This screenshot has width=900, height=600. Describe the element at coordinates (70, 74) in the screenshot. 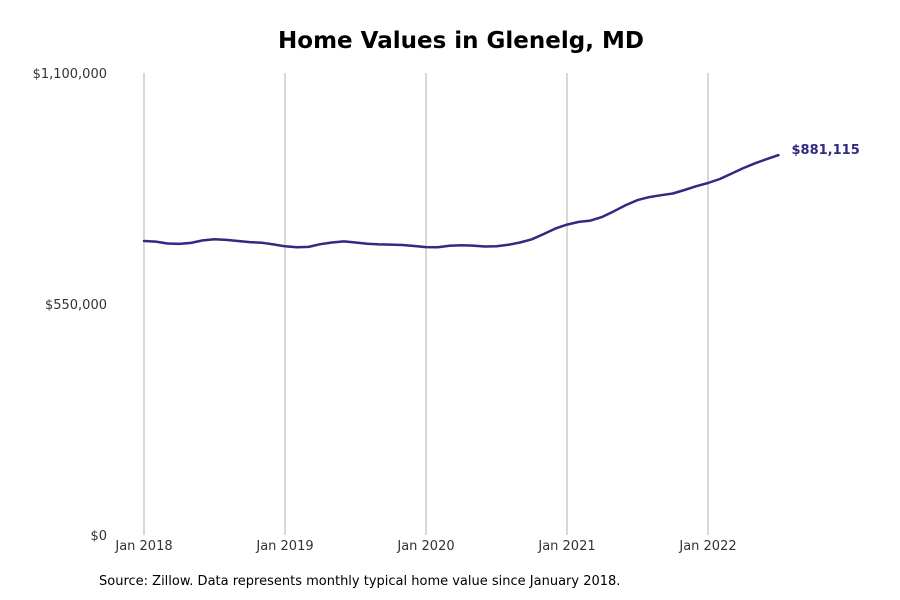

I see `y-tick-label: $1,100,000` at that location.